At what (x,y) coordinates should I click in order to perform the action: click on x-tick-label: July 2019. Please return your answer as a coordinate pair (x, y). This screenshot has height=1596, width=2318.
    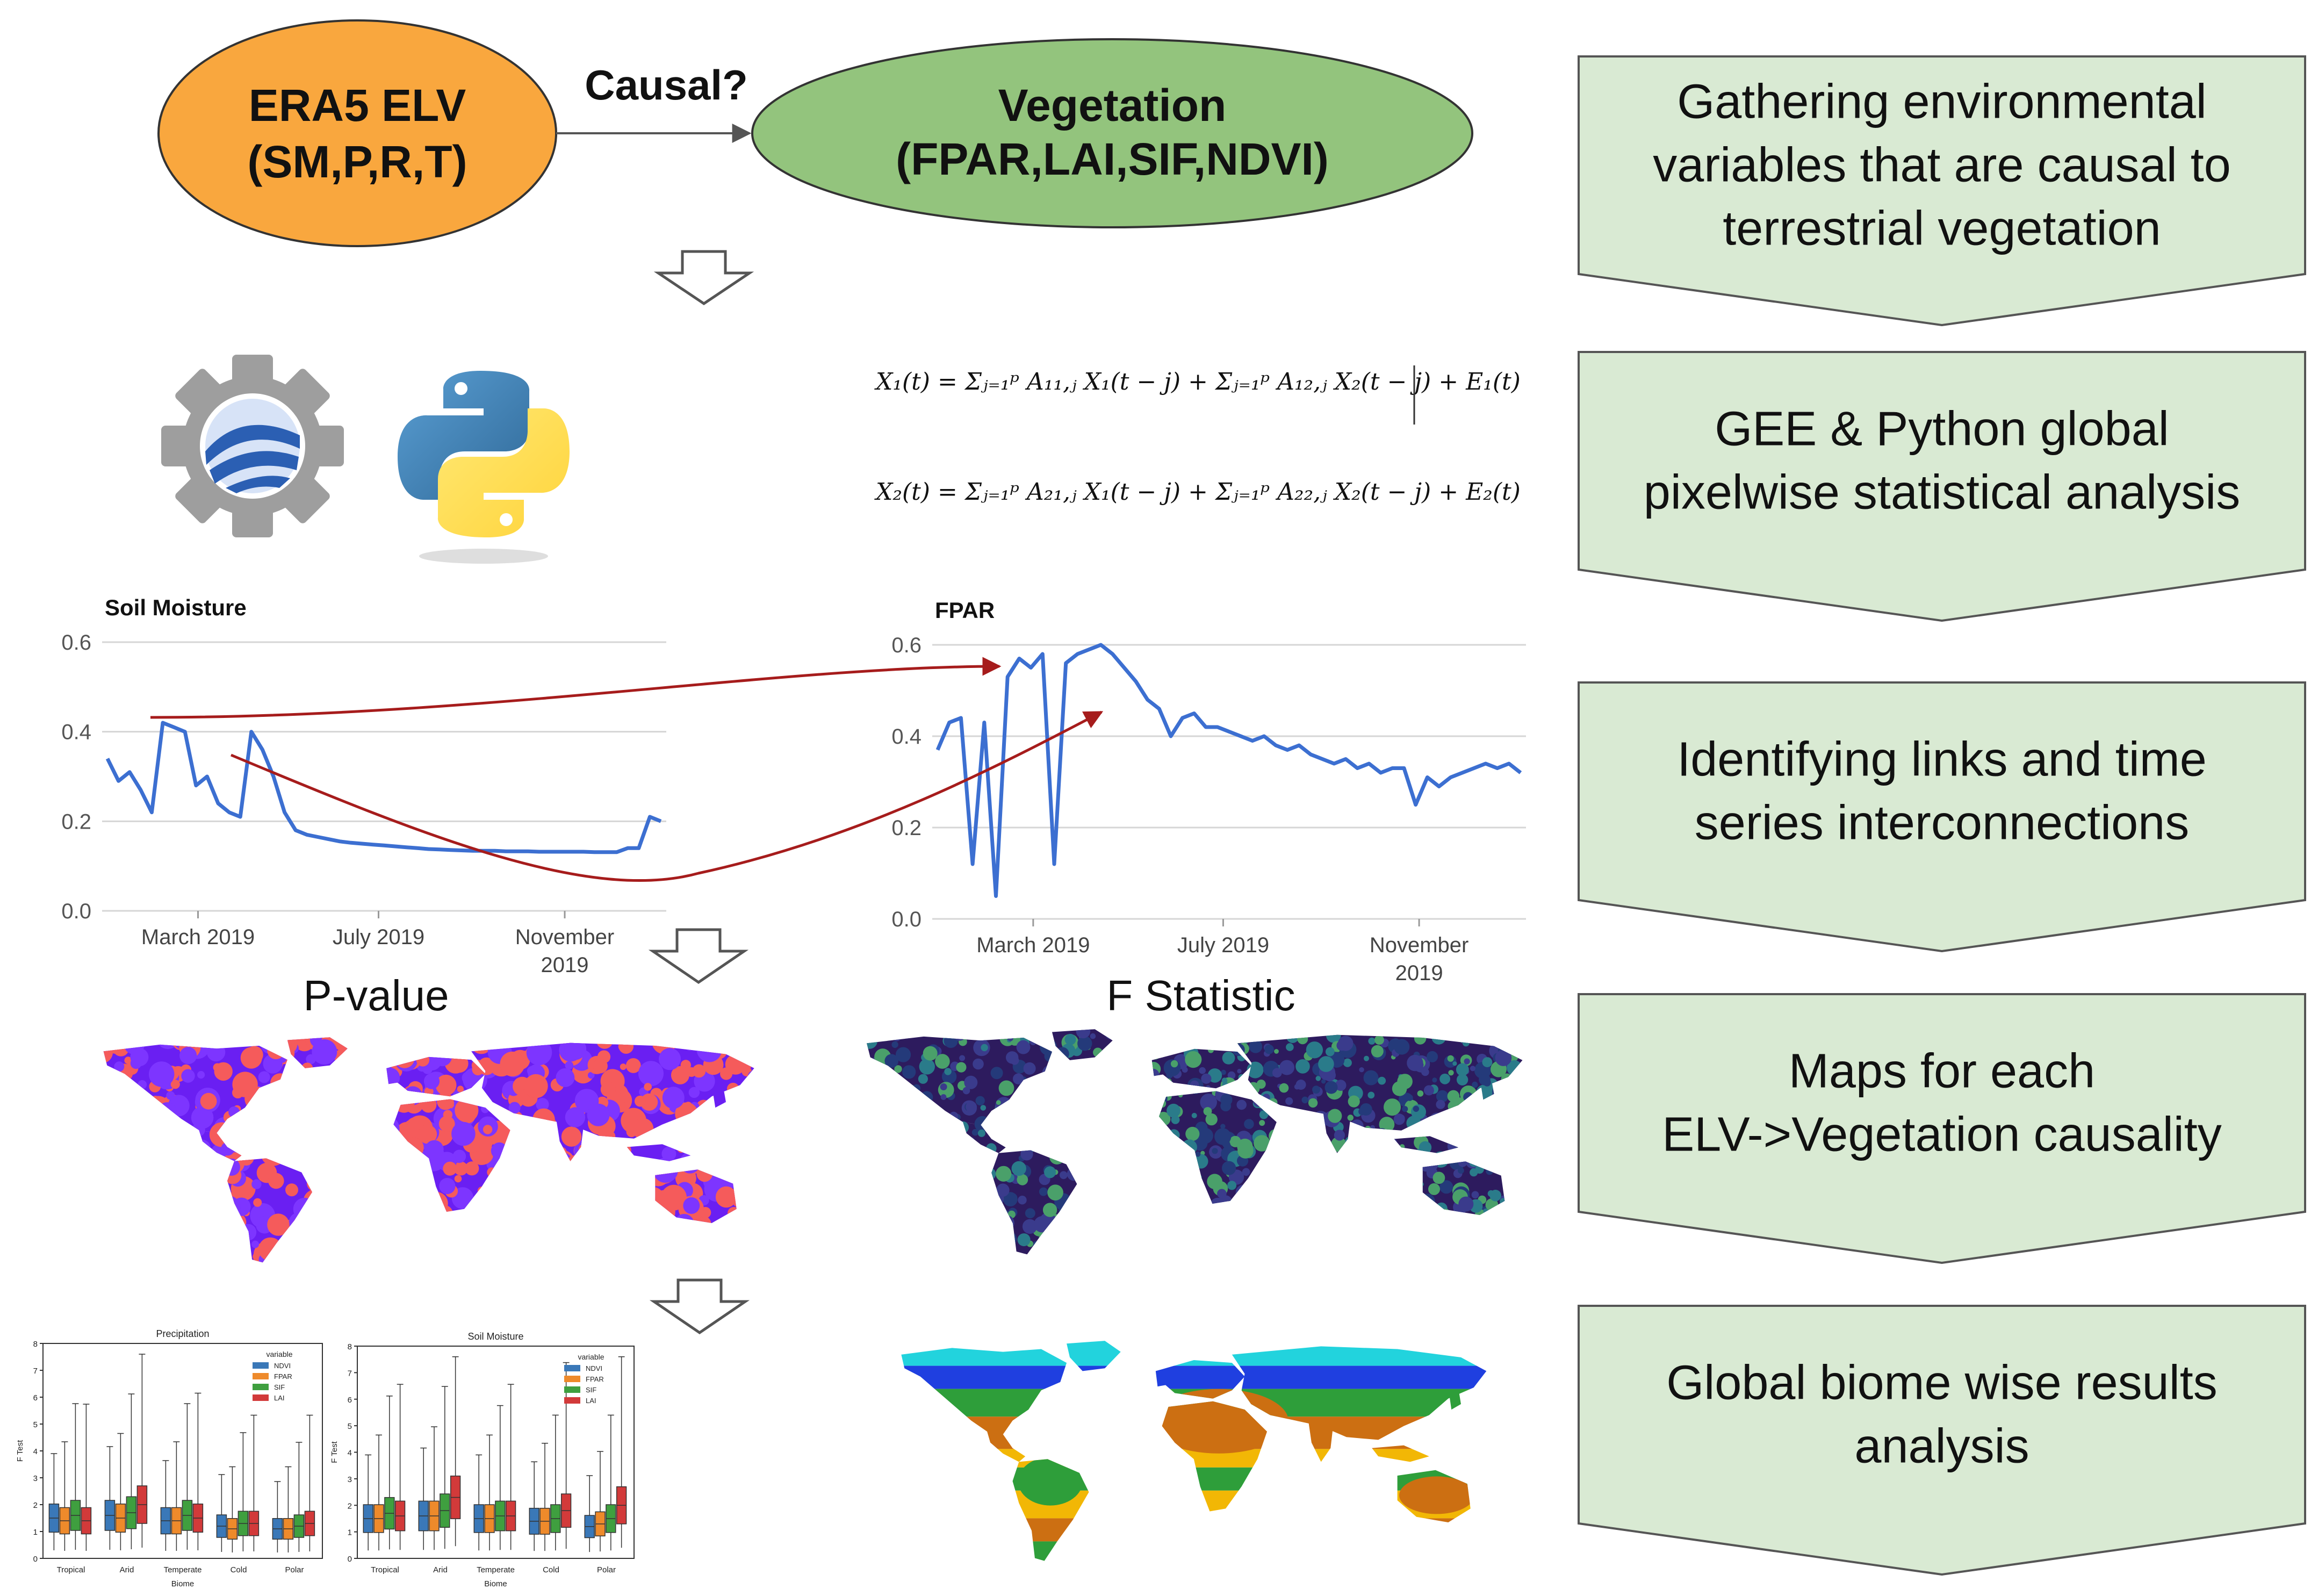
    Looking at the image, I should click on (378, 937).